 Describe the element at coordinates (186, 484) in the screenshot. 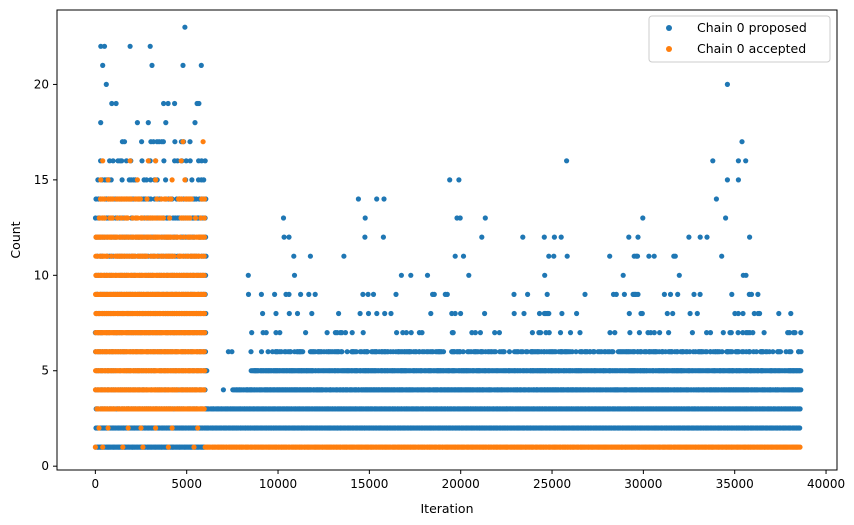

I see `x-tick-label: 5000` at that location.